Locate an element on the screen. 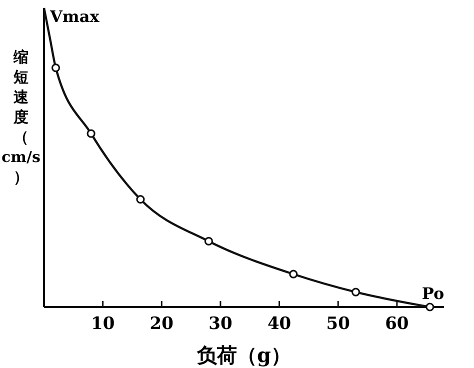 The height and width of the screenshot is (368, 474). x-tick-label: 40 is located at coordinates (279, 324).